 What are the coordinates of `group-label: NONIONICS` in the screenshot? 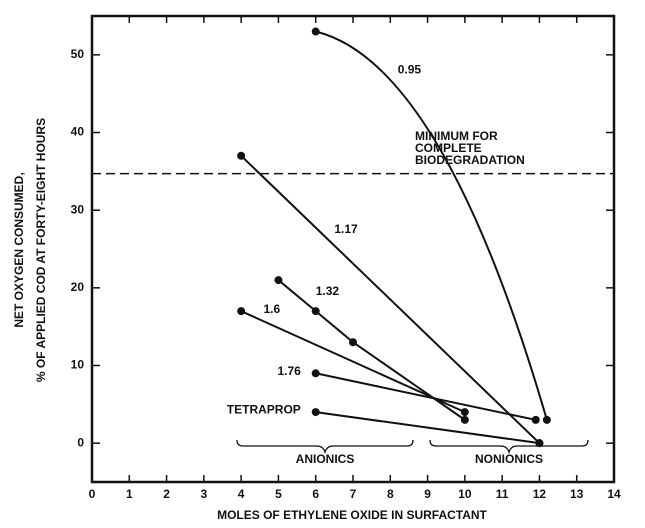 It's located at (509, 459).